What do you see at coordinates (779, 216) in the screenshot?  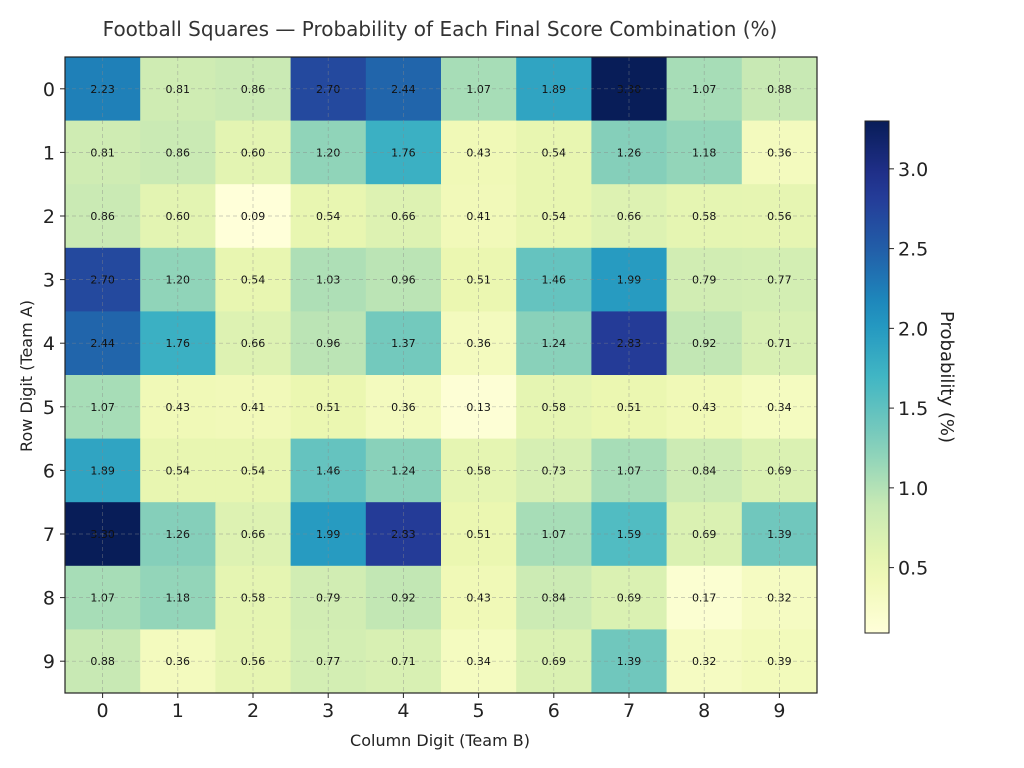 I see `cell-value-label: 0.56` at bounding box center [779, 216].